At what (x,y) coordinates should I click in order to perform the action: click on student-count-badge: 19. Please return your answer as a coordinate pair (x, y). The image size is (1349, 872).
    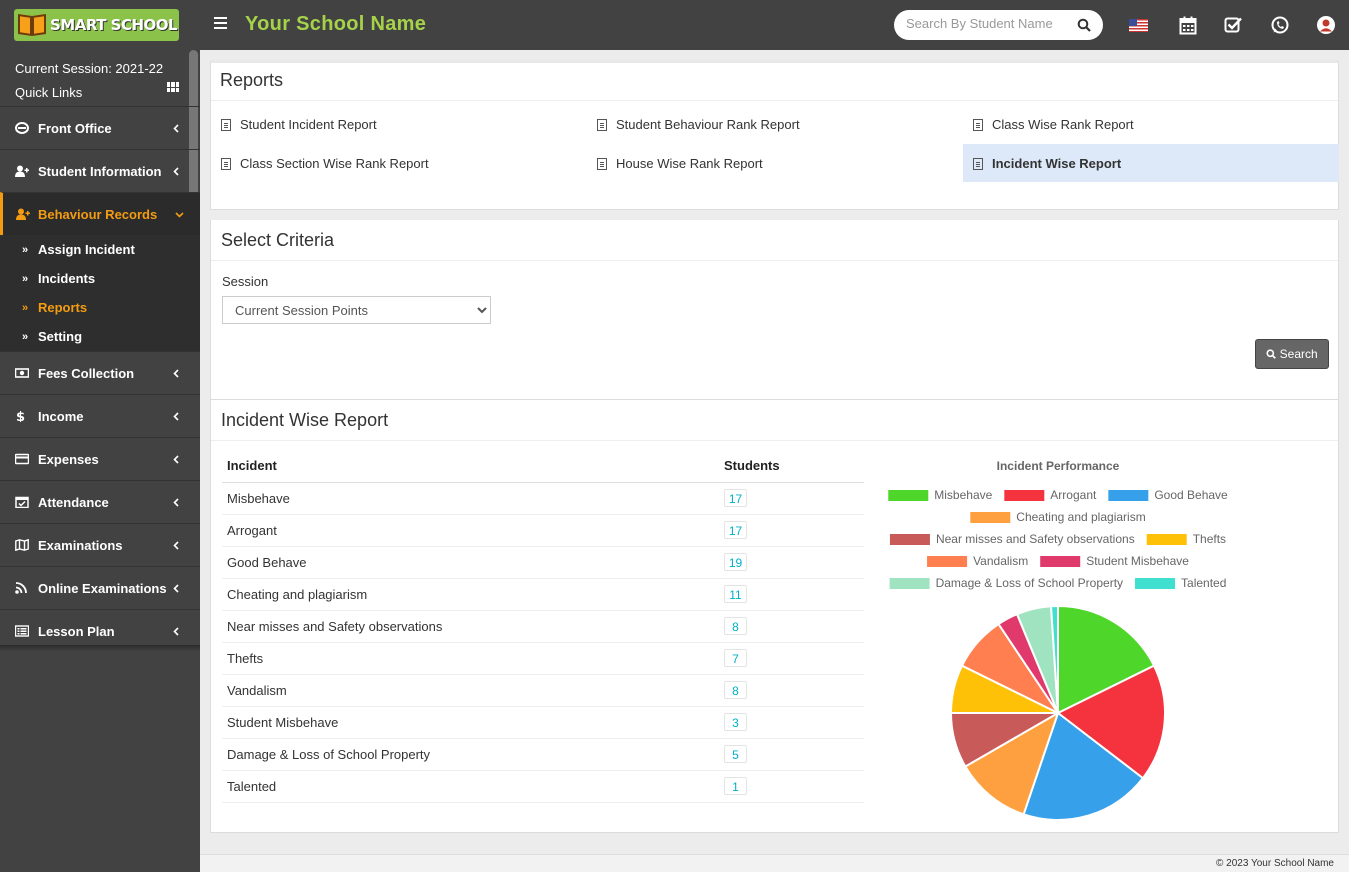
    Looking at the image, I should click on (735, 562).